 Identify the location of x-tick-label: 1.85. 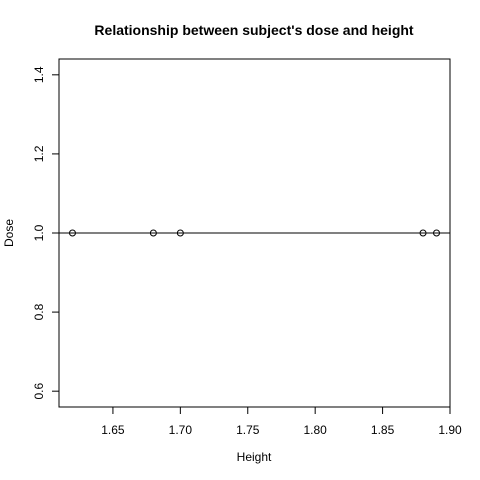
(383, 430).